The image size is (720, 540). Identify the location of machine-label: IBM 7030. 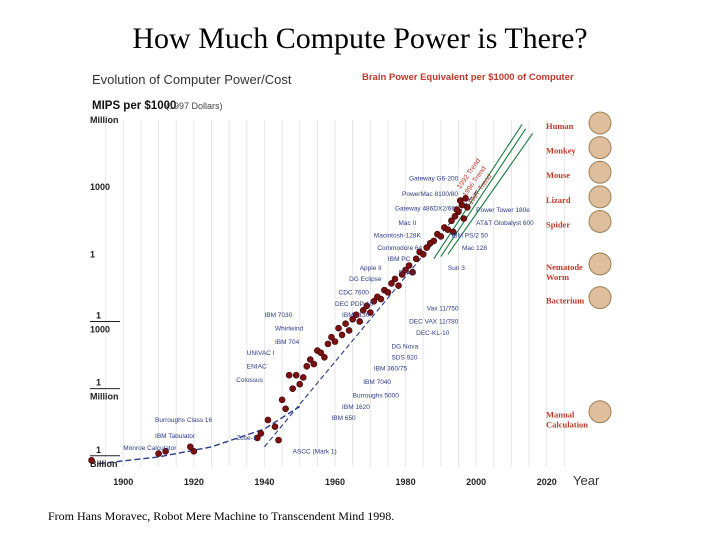
(278, 315).